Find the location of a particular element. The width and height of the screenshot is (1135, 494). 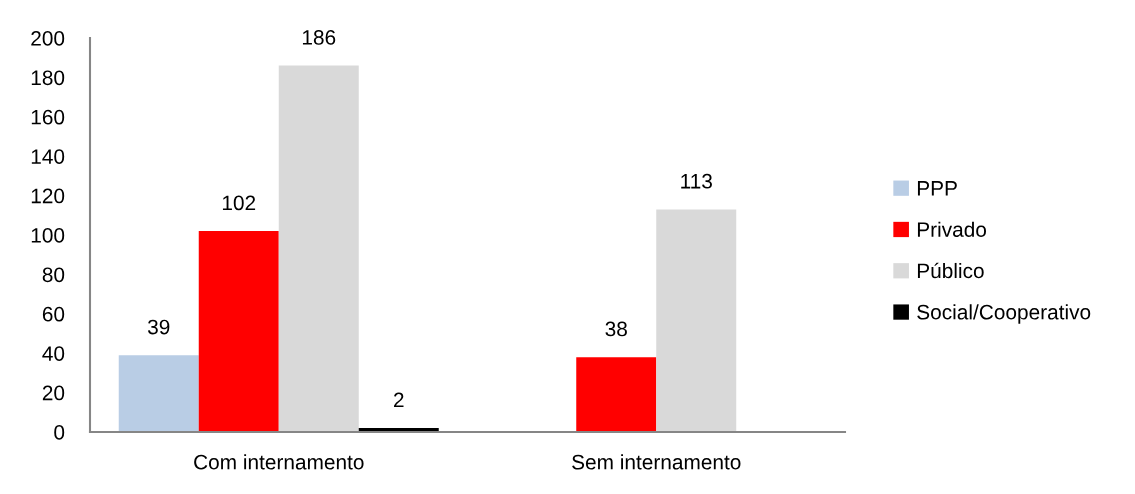

data-label: 2 is located at coordinates (399, 400).